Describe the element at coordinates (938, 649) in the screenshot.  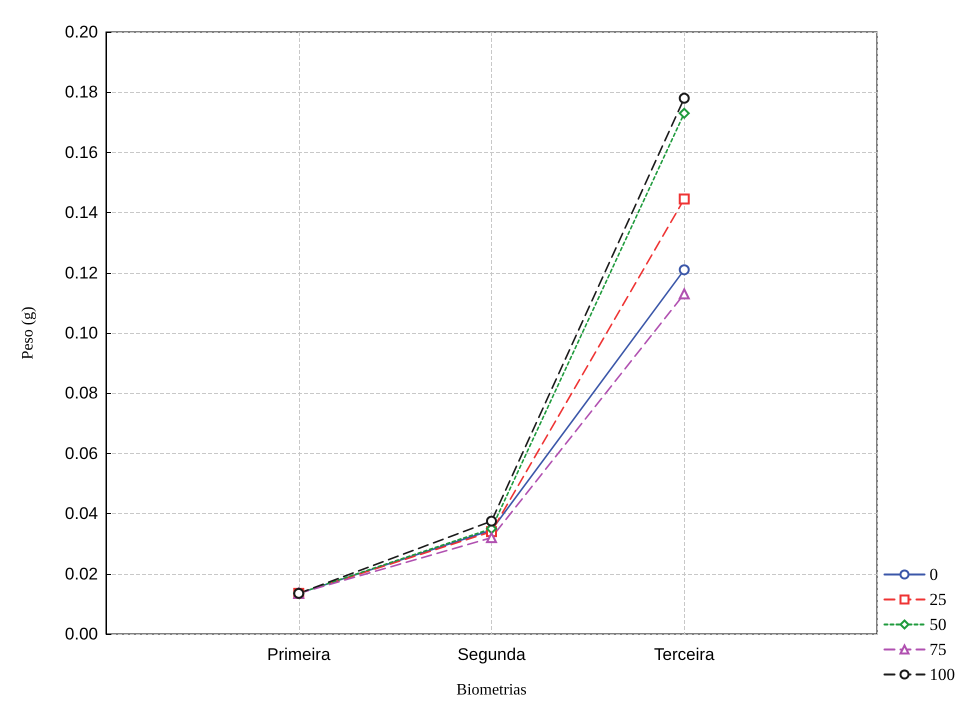
I see `legend-label: 75` at that location.